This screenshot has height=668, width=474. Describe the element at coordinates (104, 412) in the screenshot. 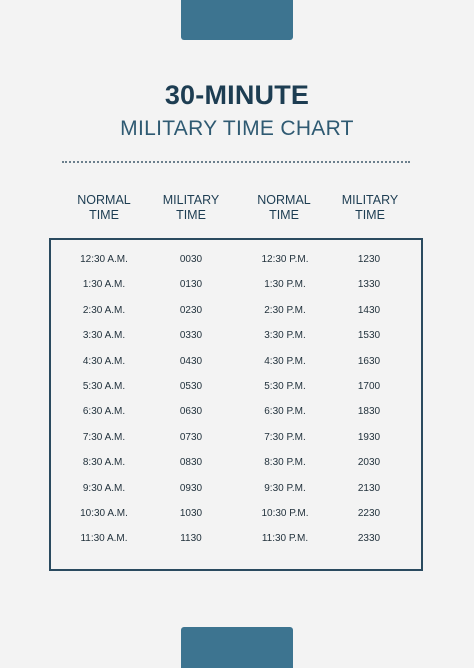

I see `normal-time-am-cell: 6:30 A.M.` at that location.